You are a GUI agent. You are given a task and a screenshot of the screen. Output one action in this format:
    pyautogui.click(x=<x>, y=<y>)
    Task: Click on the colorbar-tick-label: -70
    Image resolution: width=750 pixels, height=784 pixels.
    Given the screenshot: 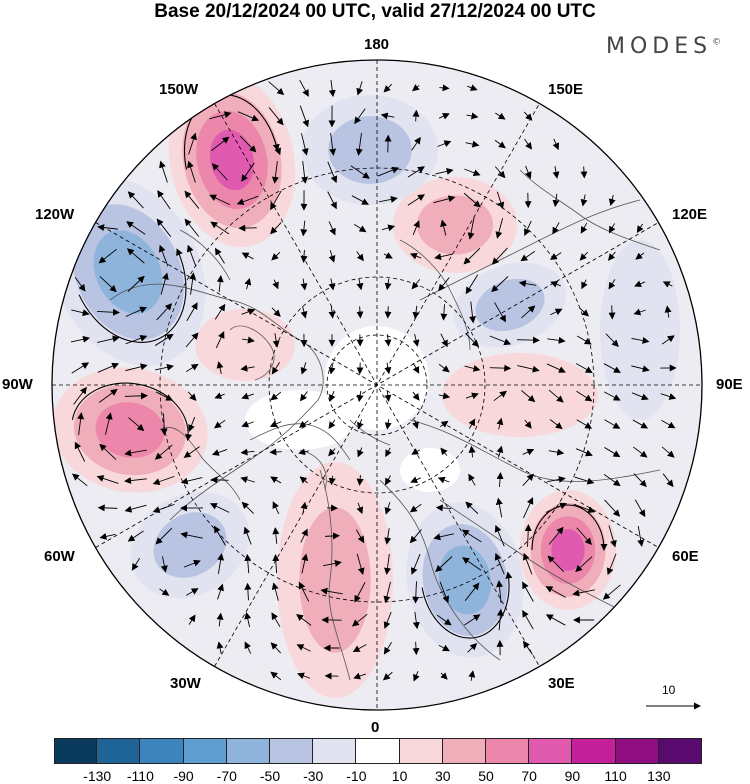 What is the action you would take?
    pyautogui.click(x=227, y=776)
    